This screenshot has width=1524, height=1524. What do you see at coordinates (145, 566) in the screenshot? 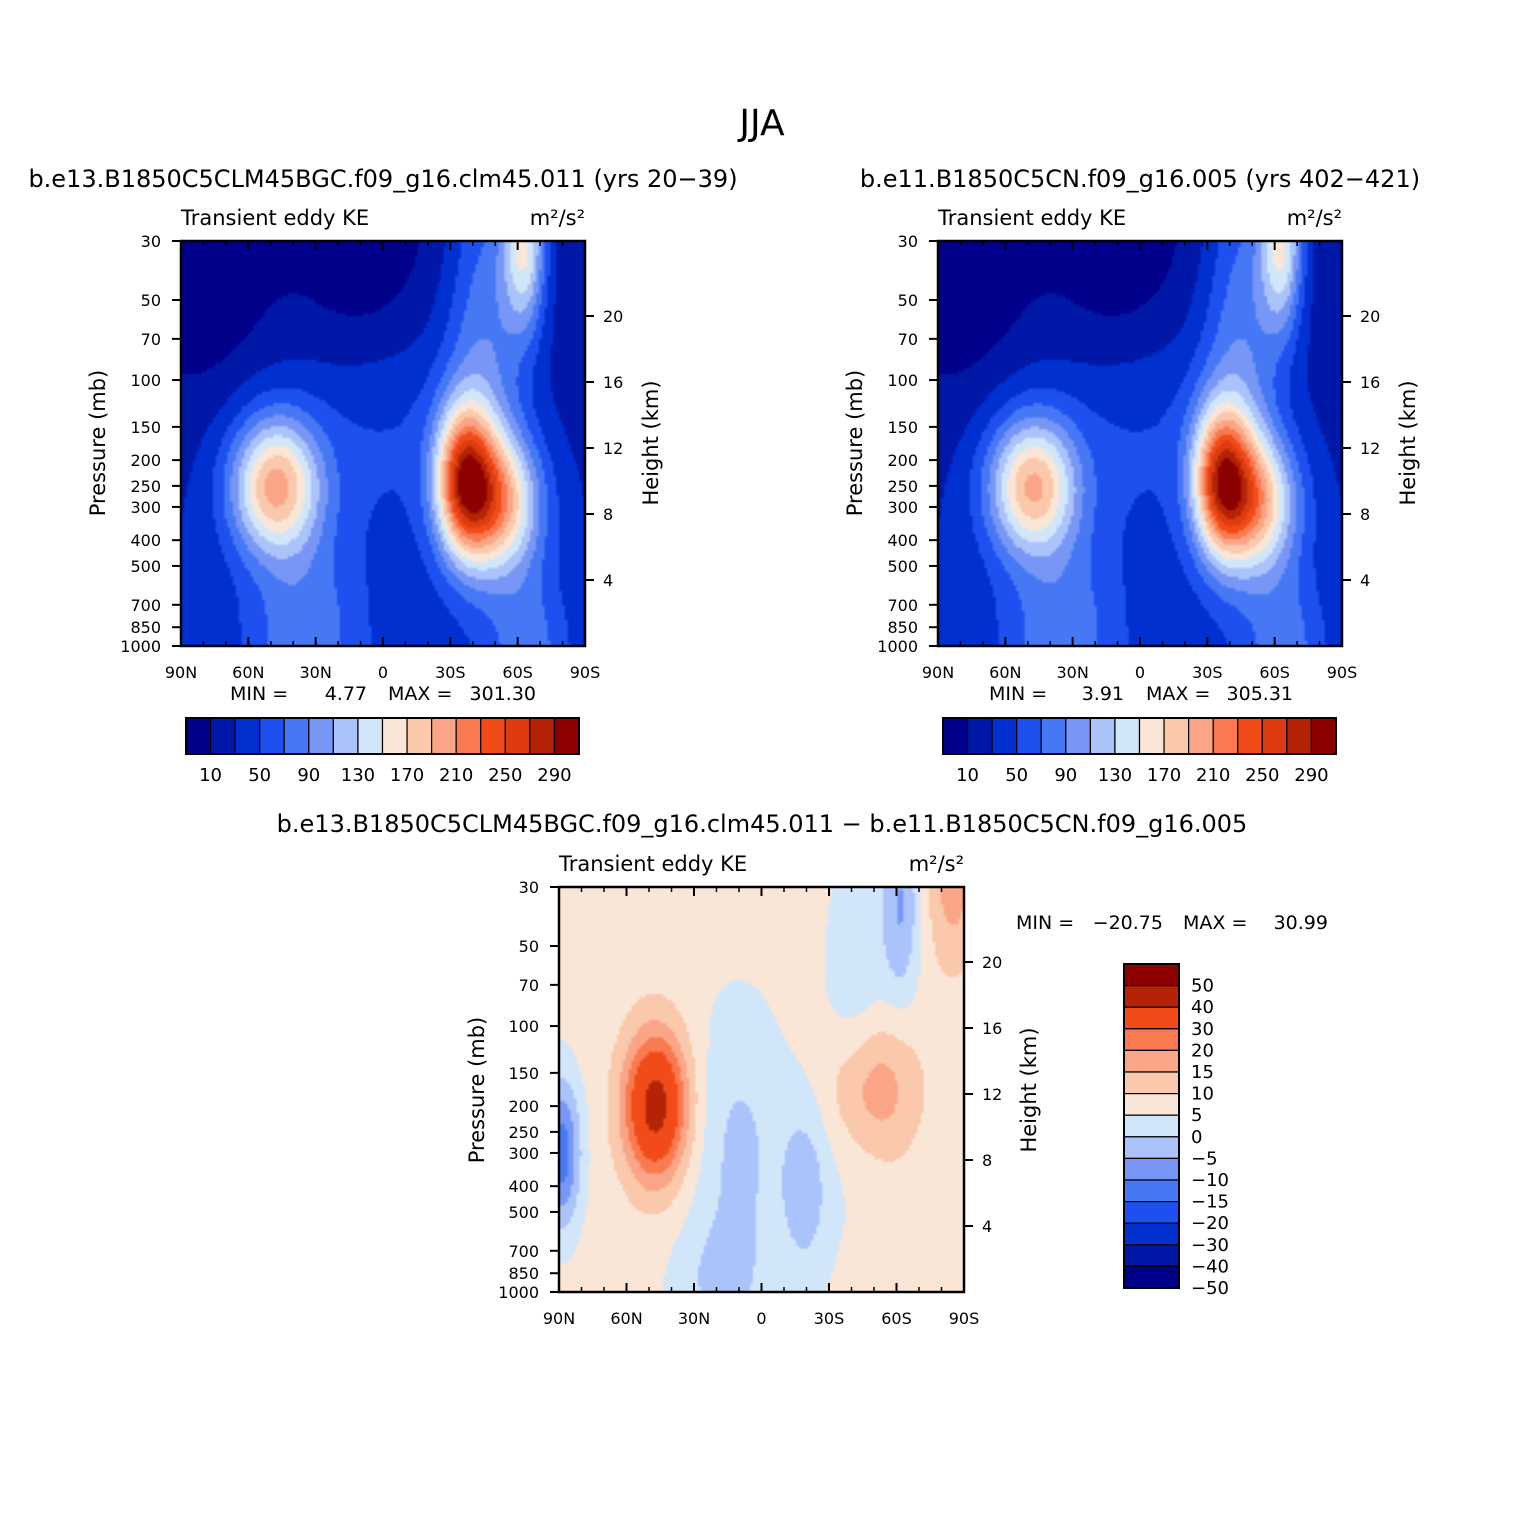
I see `plot-a-ytick-label: 500` at bounding box center [145, 566].